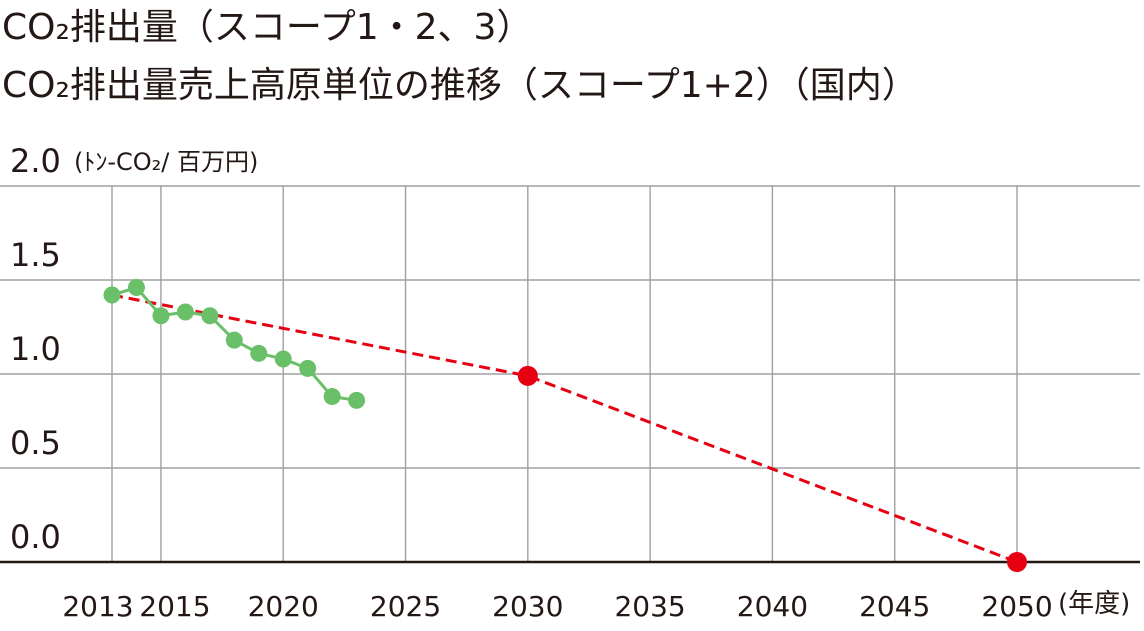  What do you see at coordinates (267, 27) in the screenshot?
I see `chart-title: CO₂排出量（スコープ1・2、3）` at bounding box center [267, 27].